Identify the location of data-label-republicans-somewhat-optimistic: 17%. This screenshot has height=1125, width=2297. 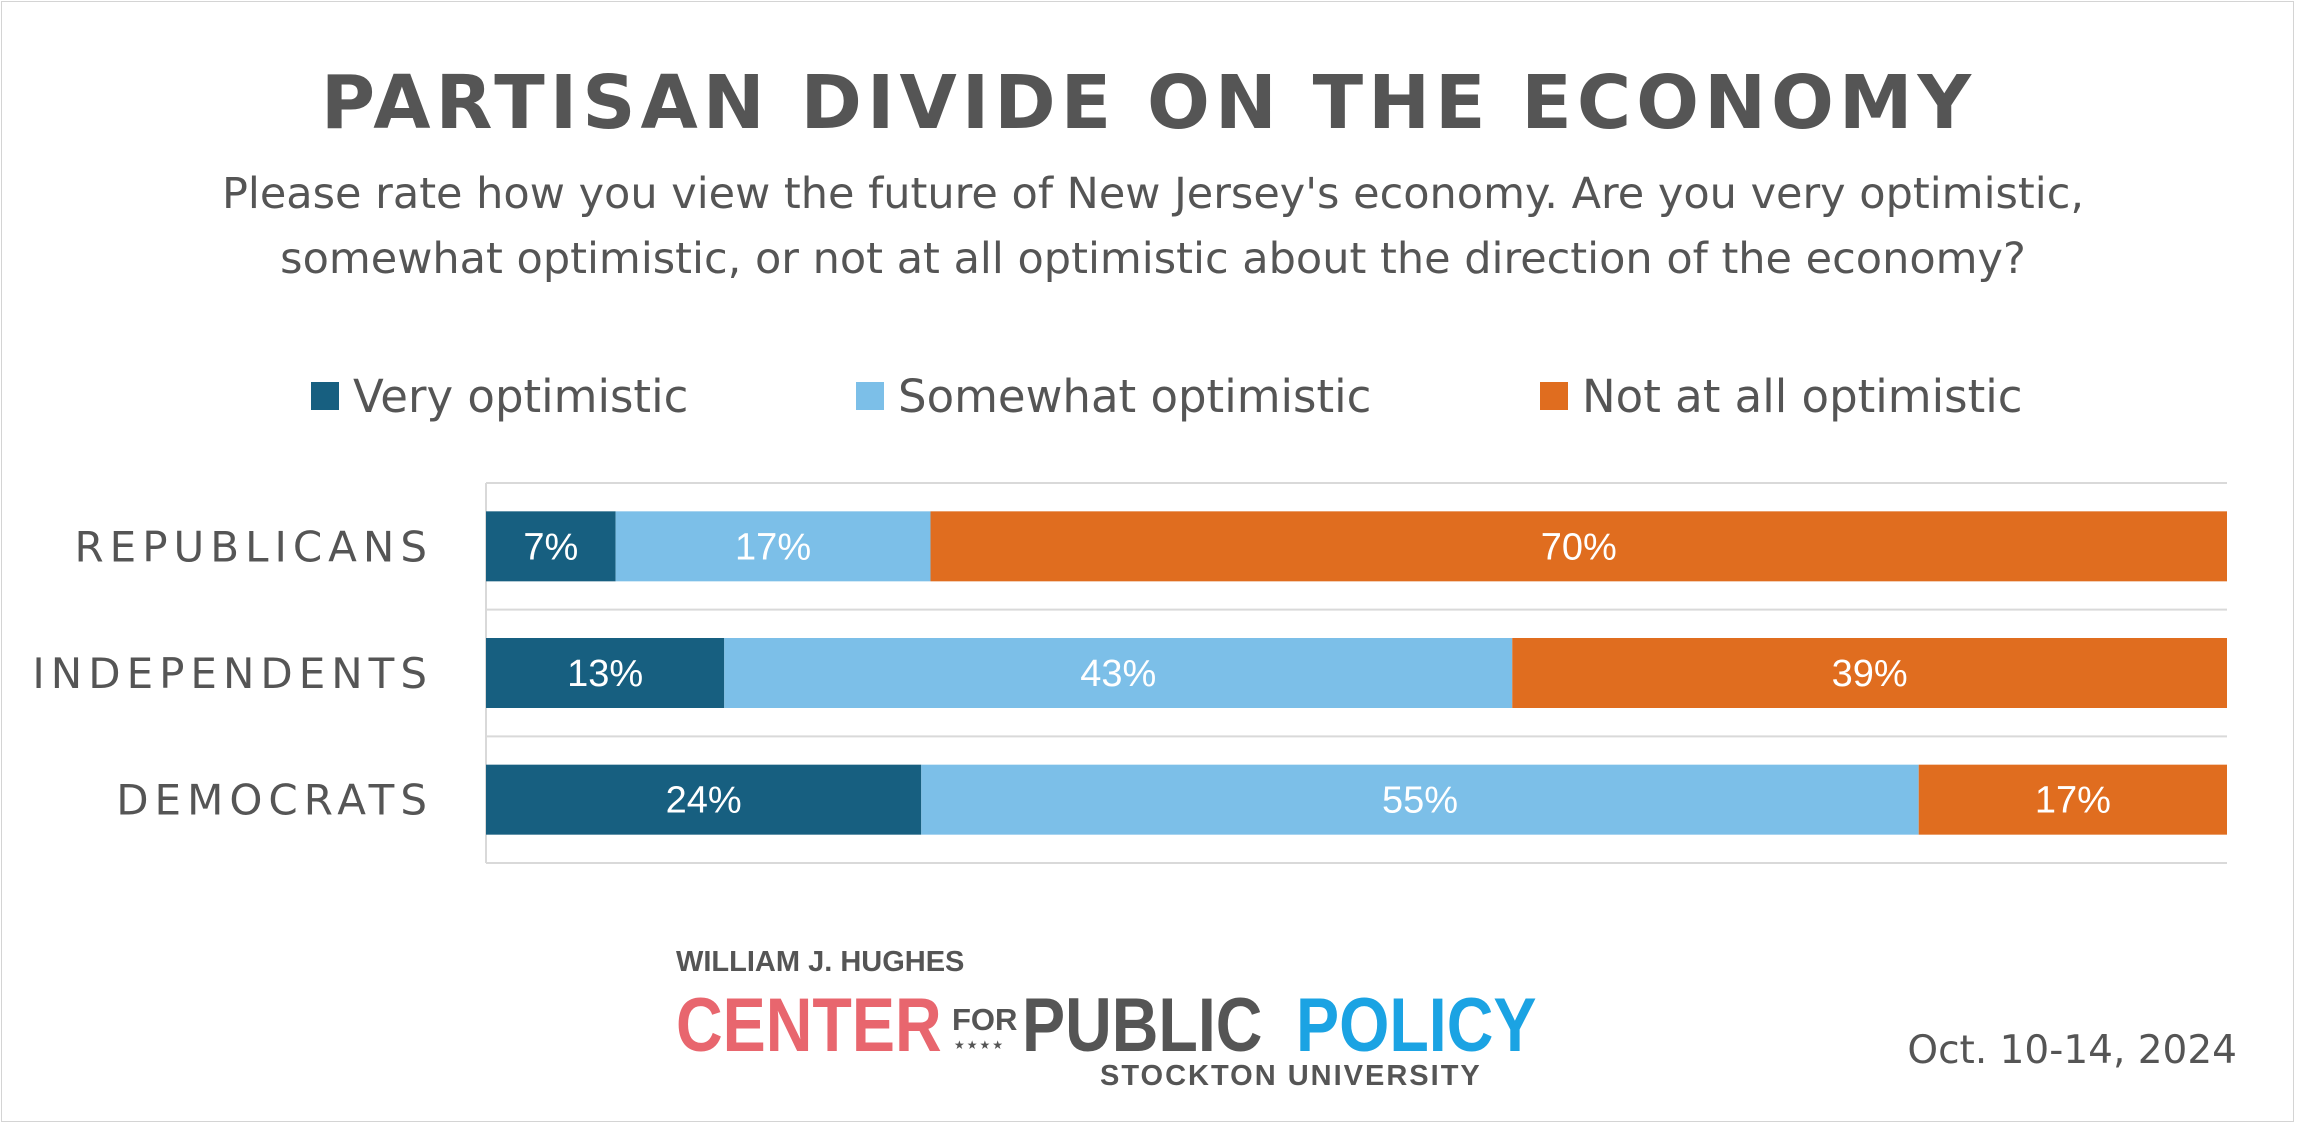
(773, 547).